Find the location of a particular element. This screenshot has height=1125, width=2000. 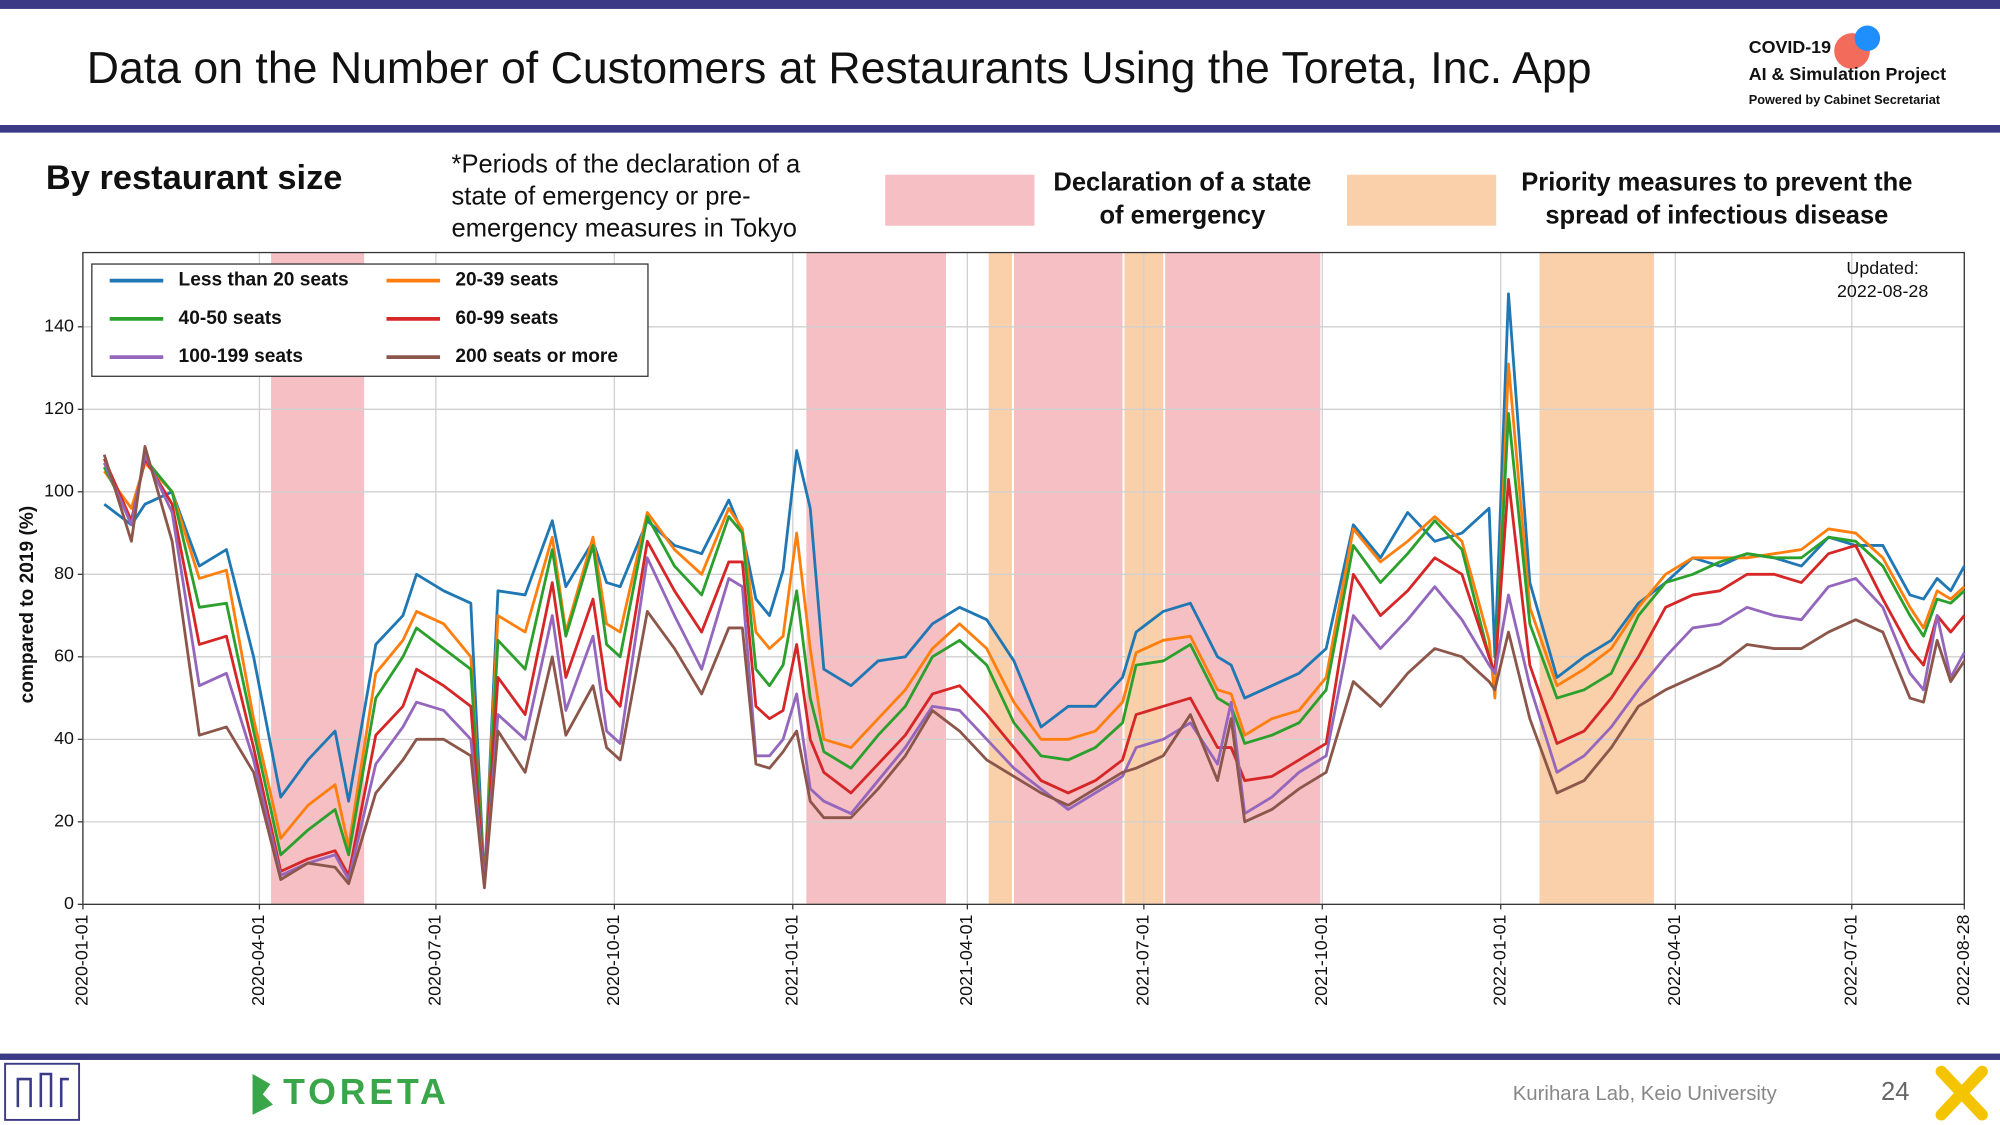

footer-logo is located at coordinates (138, 1091).